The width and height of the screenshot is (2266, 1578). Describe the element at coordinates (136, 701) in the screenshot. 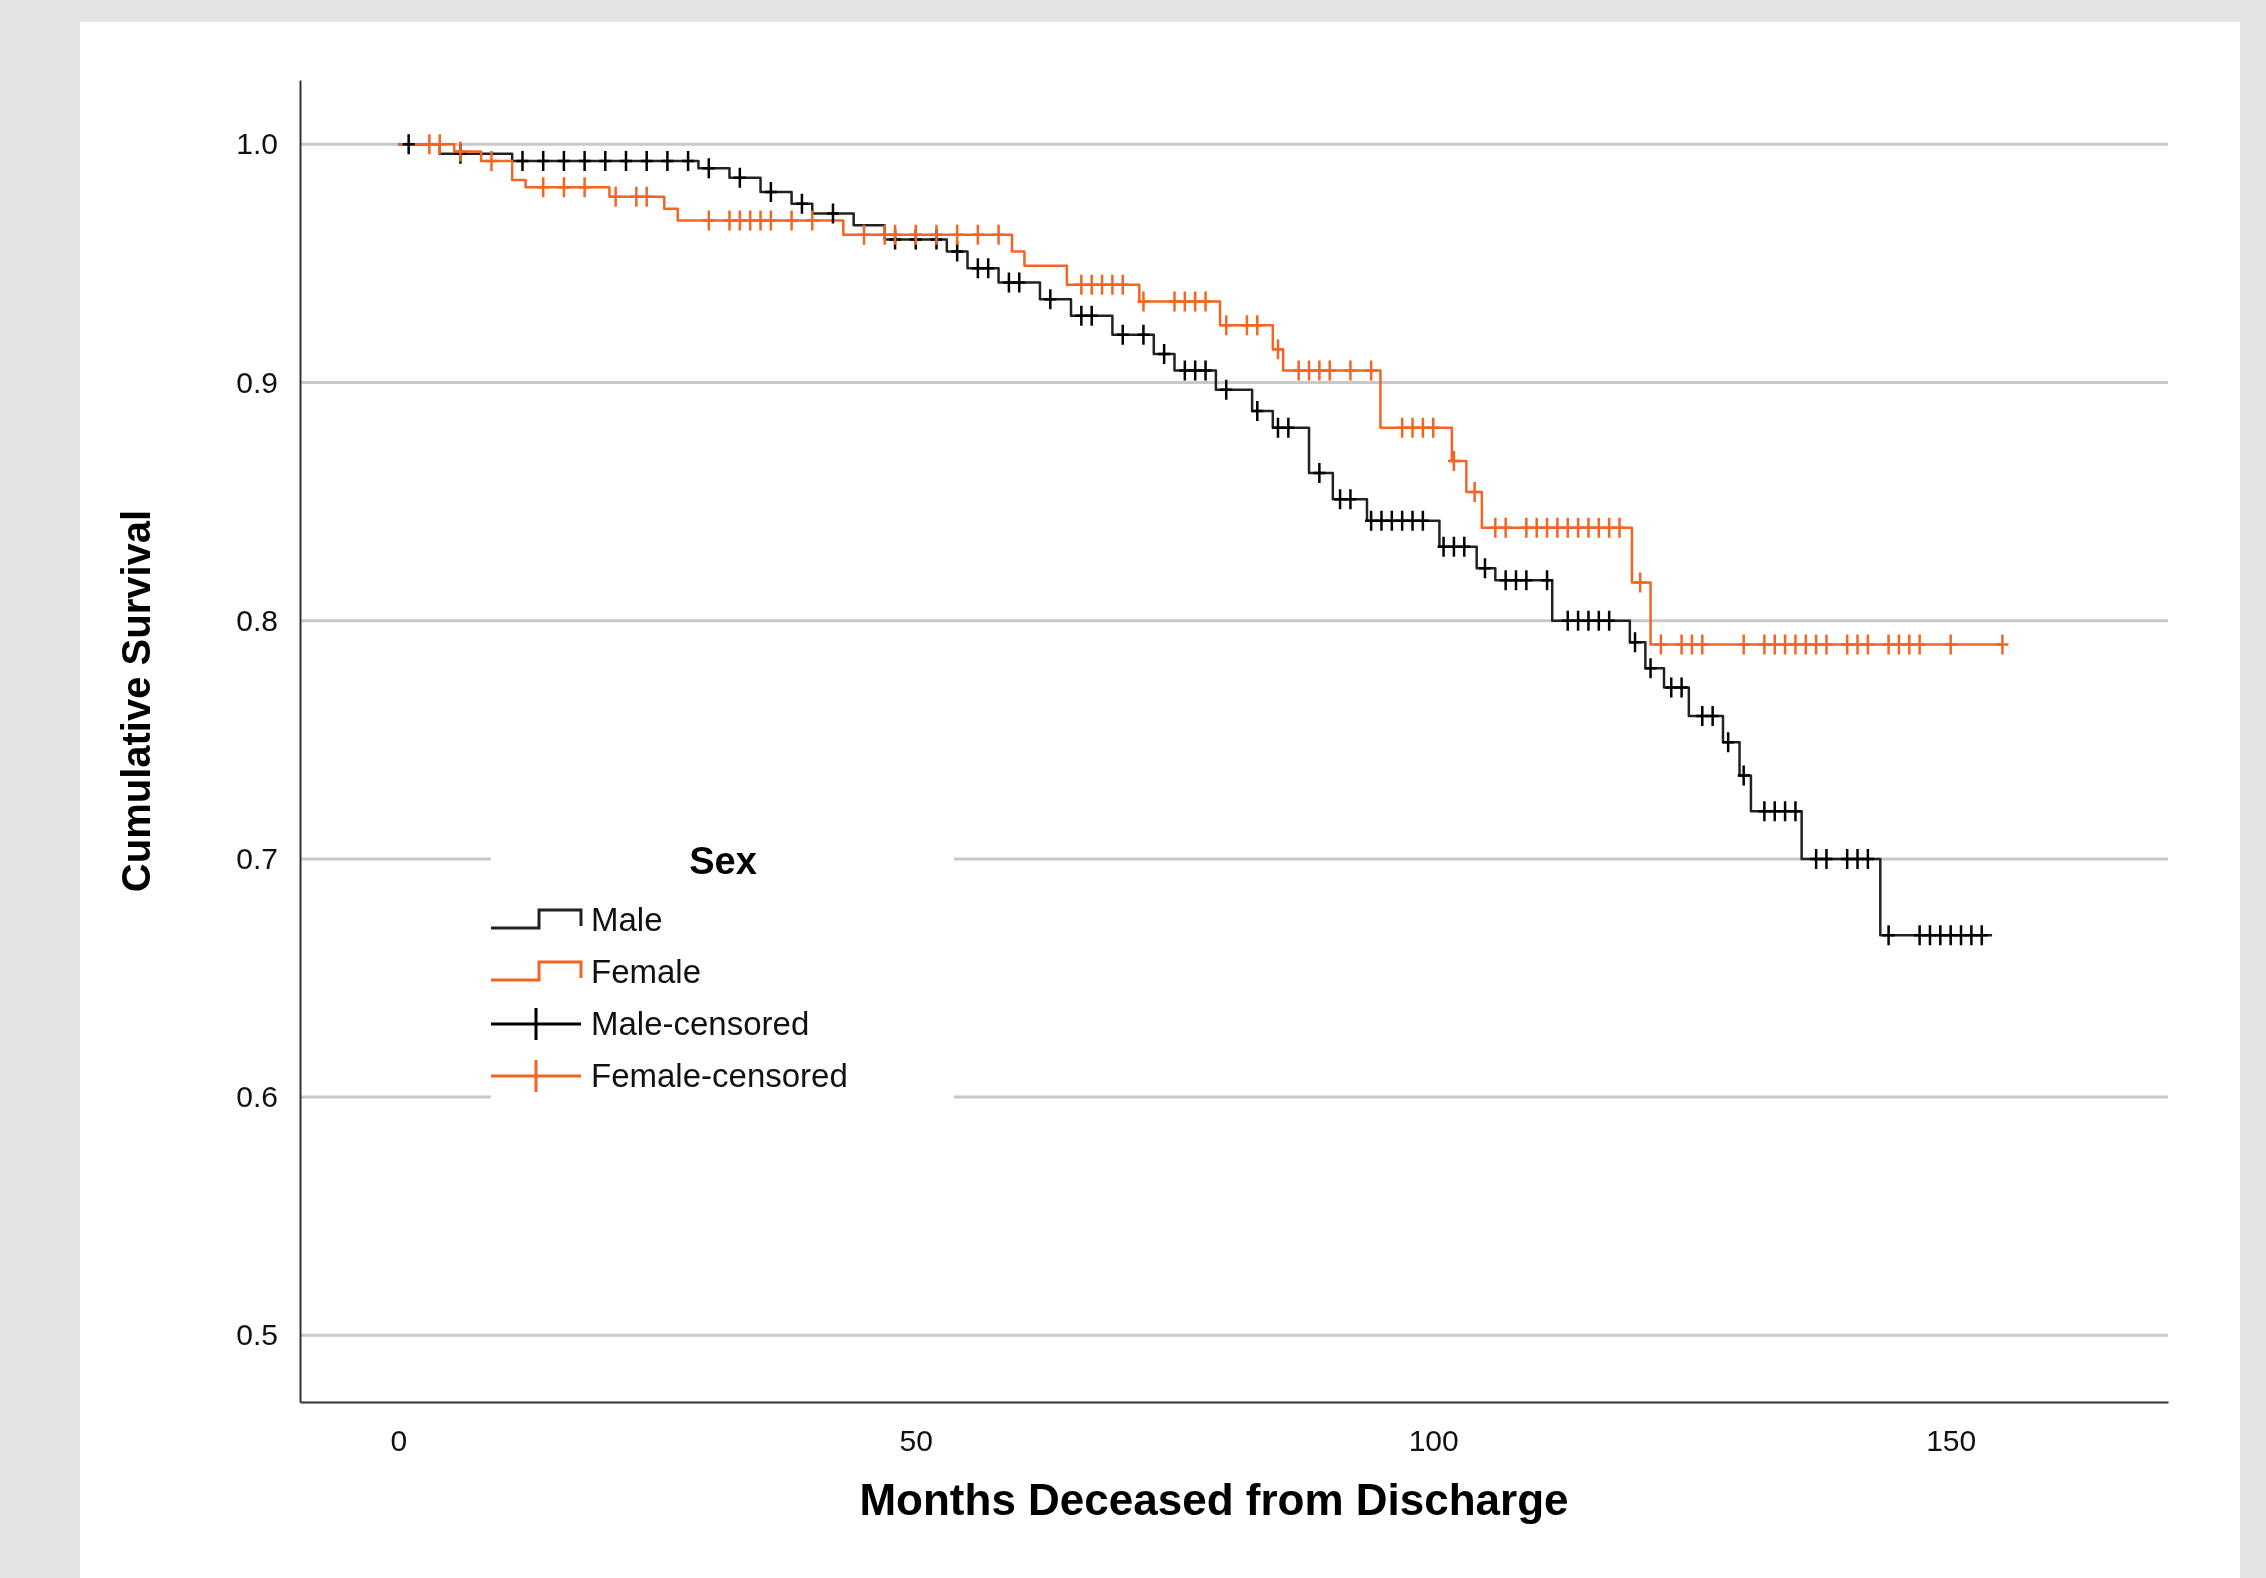

I see `y-axis-title: Cumulative Survival` at that location.